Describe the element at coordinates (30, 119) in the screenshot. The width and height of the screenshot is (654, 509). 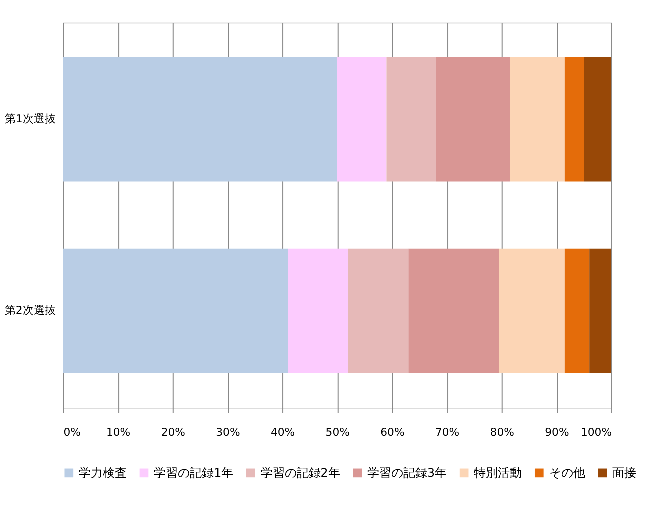
I see `y-tick-label: 第1次選抜` at that location.